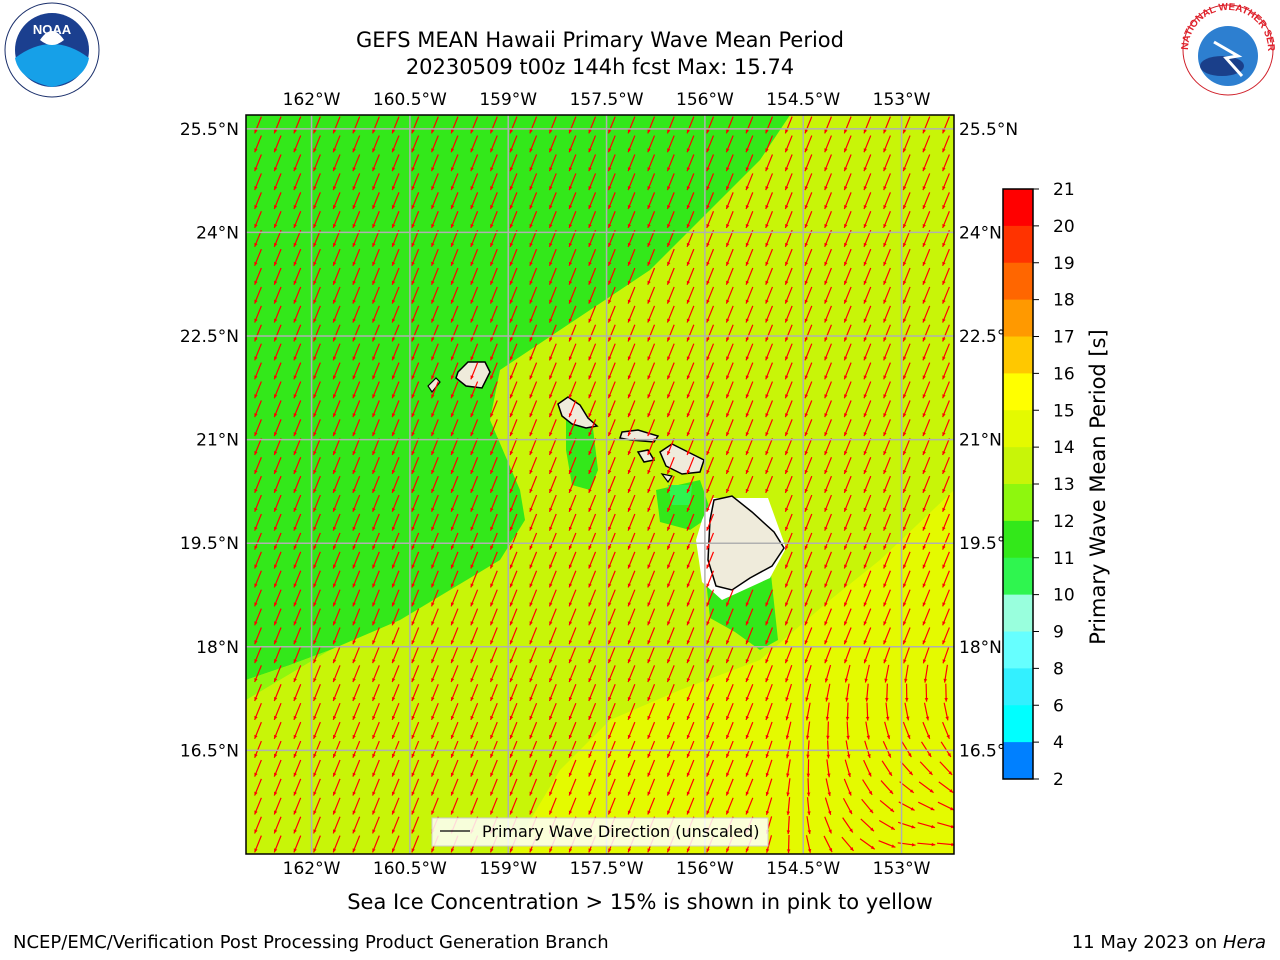  Describe the element at coordinates (1058, 633) in the screenshot. I see `colorbar-tick-label: 9` at that location.